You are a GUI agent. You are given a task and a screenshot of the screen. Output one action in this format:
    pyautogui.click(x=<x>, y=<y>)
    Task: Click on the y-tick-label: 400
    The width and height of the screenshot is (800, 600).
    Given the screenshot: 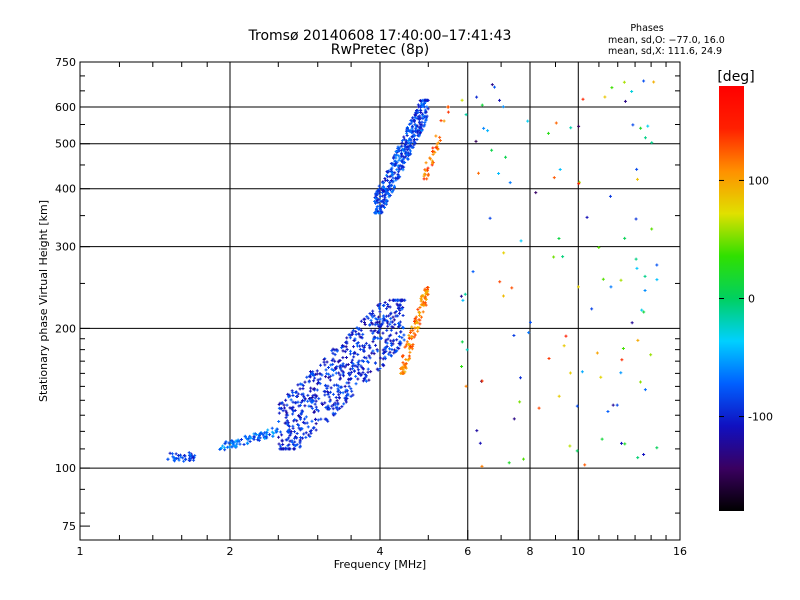 What is the action you would take?
    pyautogui.click(x=65, y=189)
    